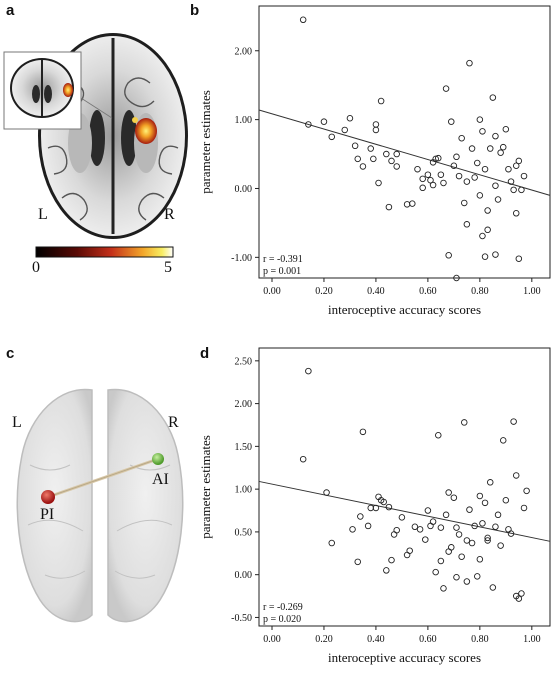  What do you see at coordinates (283, 259) in the screenshot?
I see `stats-label: r = -0.391` at bounding box center [283, 259].